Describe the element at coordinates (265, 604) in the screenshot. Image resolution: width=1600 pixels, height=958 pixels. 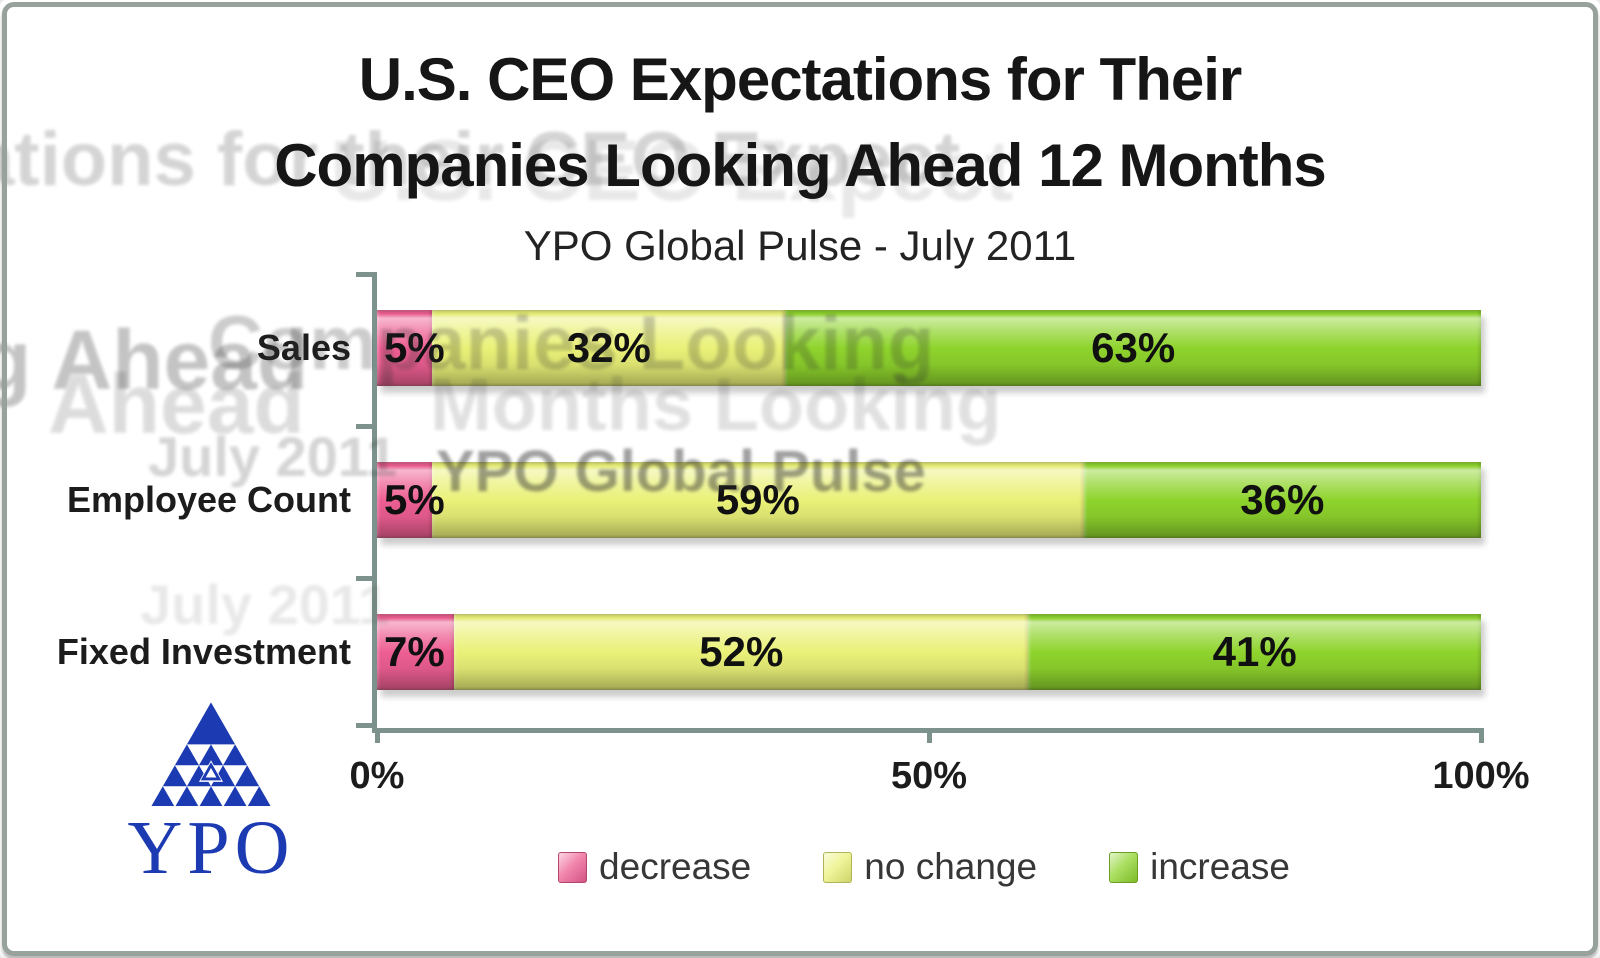
I see `ghost-text-fragment: July 2011` at that location.